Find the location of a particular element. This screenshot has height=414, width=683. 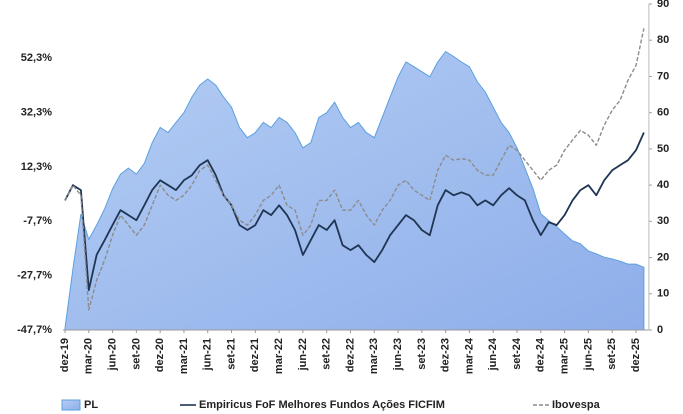

x-tick-label: dez-19 is located at coordinates (65, 355).